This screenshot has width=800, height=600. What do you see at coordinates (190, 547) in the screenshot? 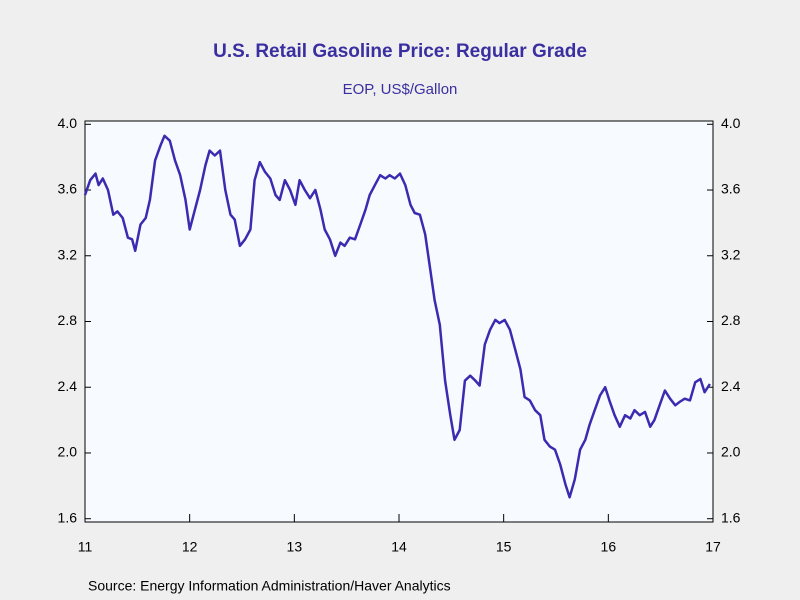
I see `x-tick-label: 12` at bounding box center [190, 547].